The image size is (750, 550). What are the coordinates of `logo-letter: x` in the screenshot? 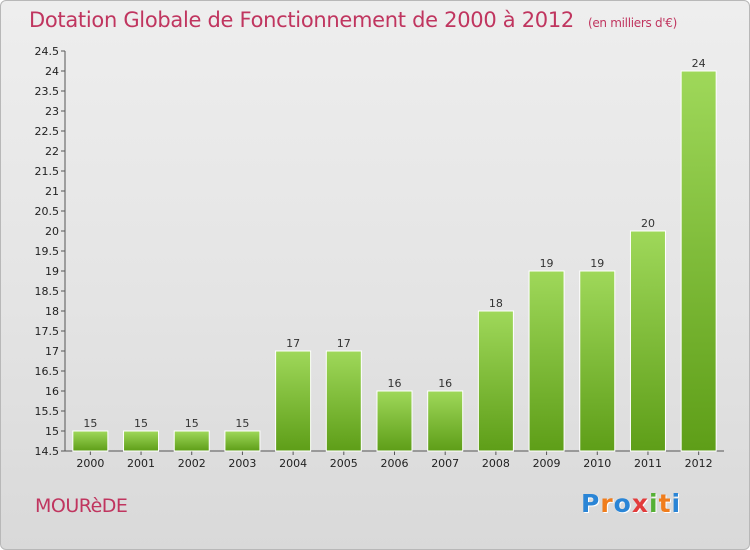 It's located at (640, 503).